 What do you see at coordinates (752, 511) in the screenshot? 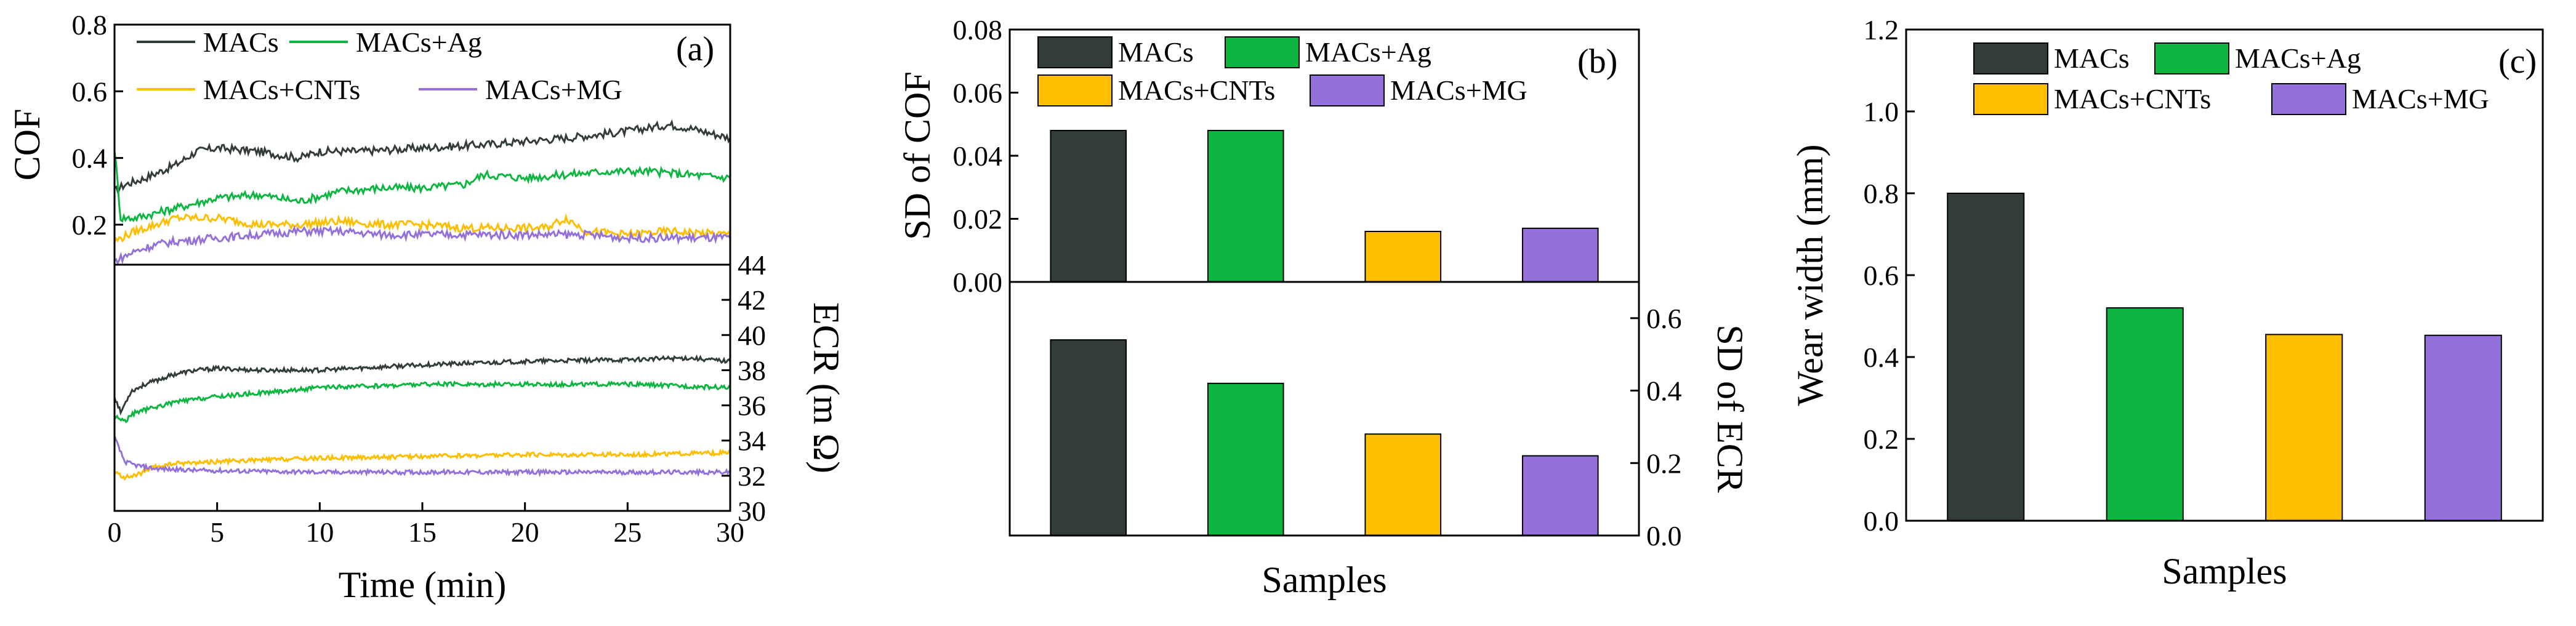
I see `ecr-y-tick-label-30: 30` at bounding box center [752, 511].